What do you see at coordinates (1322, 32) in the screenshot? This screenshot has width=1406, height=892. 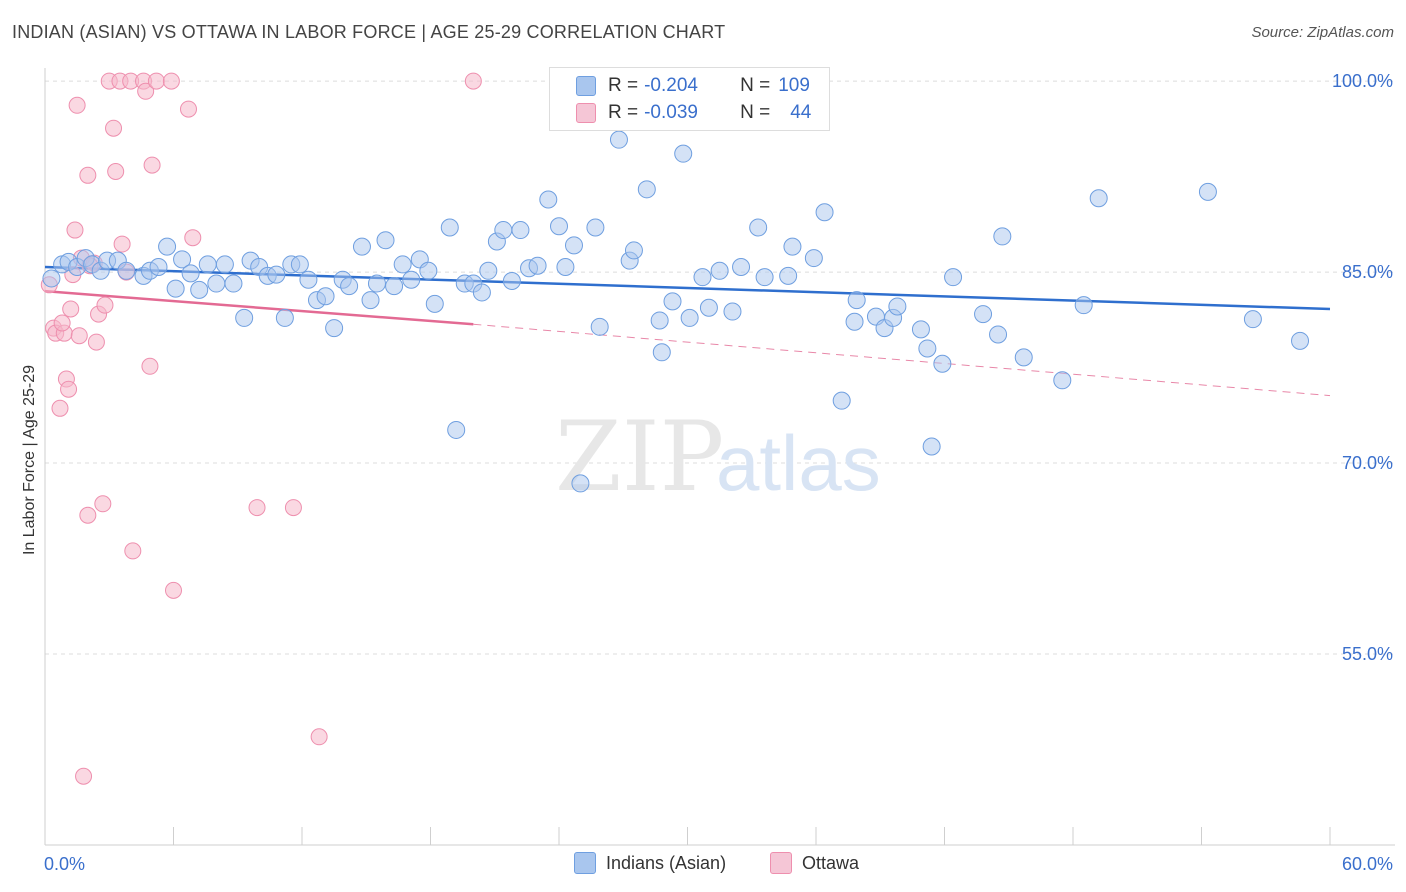 I see `chart-source: Source: ZipAtlas.com` at bounding box center [1322, 32].